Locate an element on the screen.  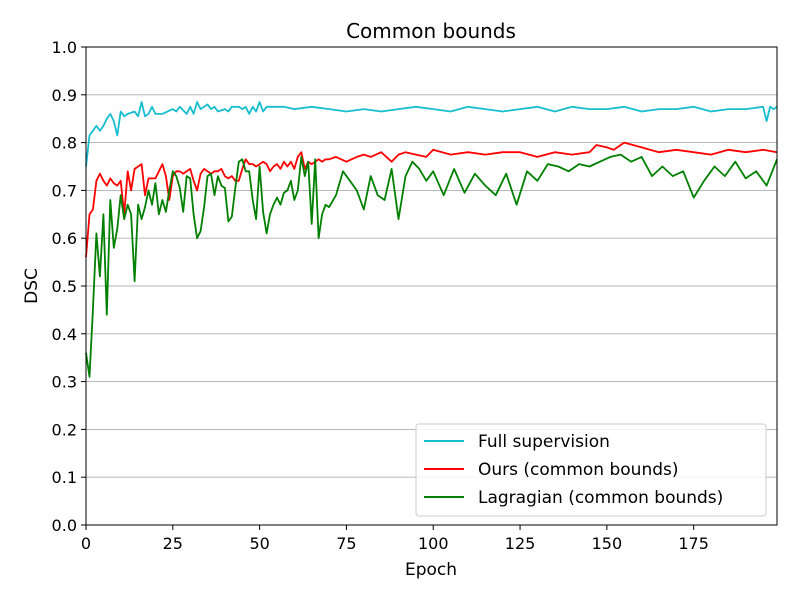
y-tick-label-9: 0.9 is located at coordinates (64, 95).